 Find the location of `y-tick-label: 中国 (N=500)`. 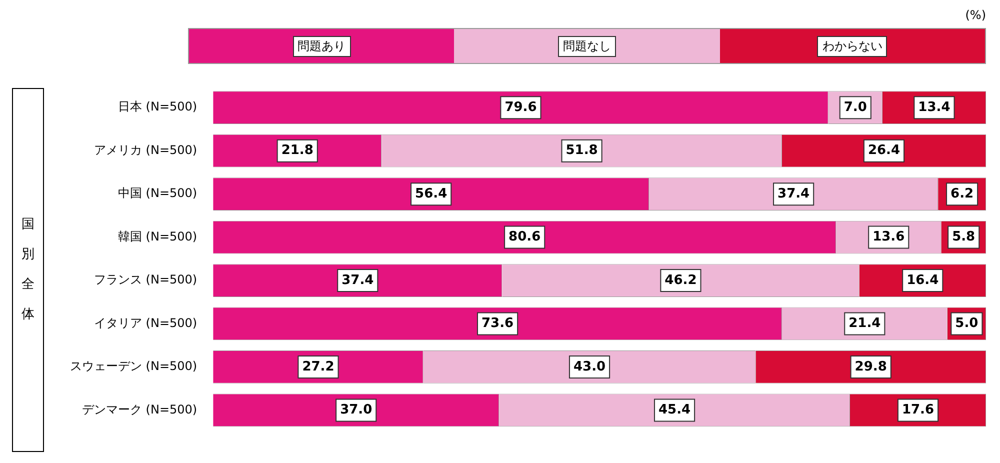

y-tick-label: 中国 (N=500) is located at coordinates (158, 193).